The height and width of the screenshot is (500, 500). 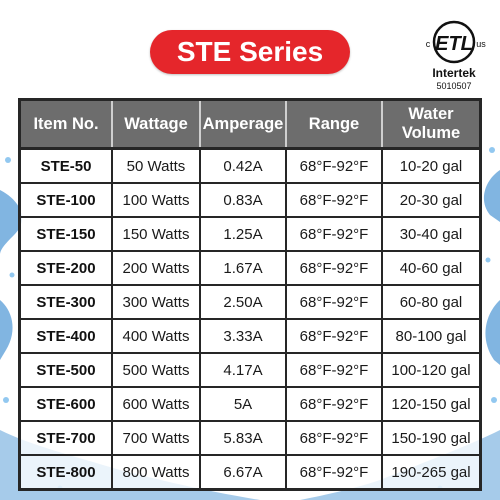 I want to click on header-item-no: Item No., so click(x=65, y=124).